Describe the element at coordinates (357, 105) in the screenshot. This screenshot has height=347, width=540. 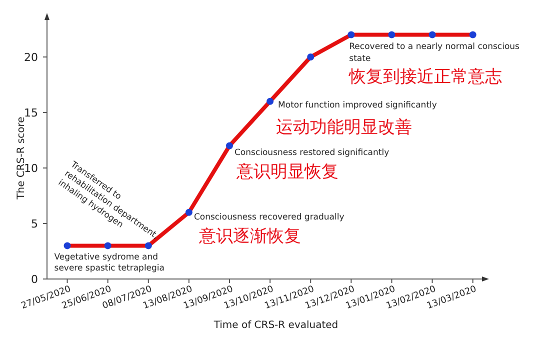
I see `annotation: Motor function improved significantly` at that location.